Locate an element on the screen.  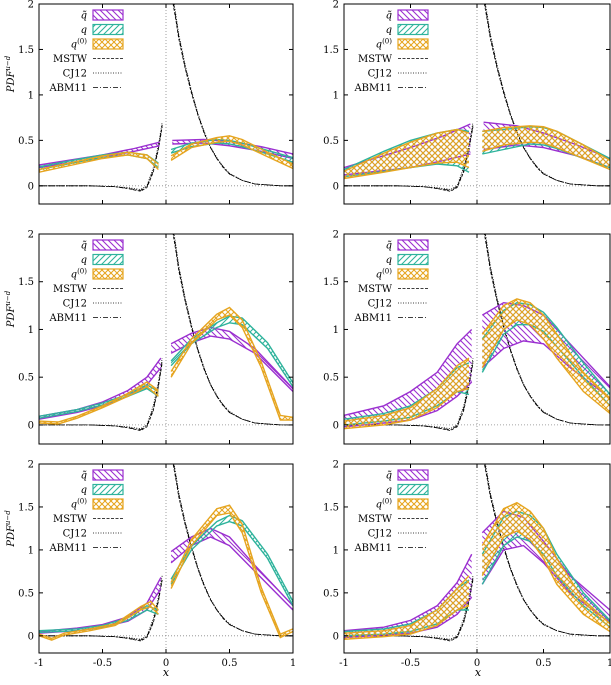
panel-top-left: 0 0.5 1 1.5 2 PDFu−d q̃ q q(0) MSTW CJ12 ABM11 is located at coordinates (149, 102).